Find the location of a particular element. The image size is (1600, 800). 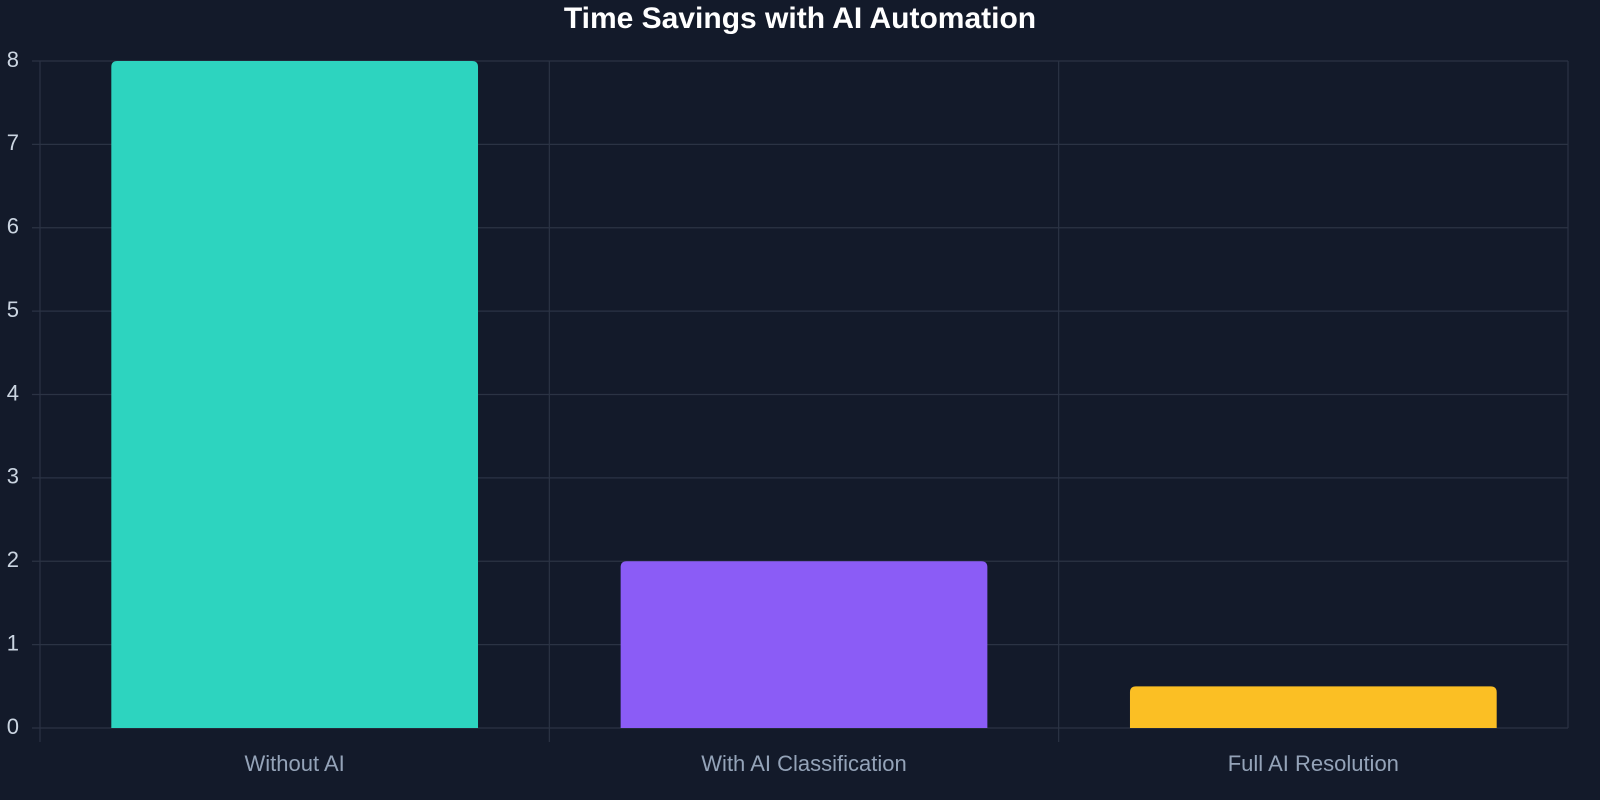

y-tick-label: 6 is located at coordinates (13, 226).